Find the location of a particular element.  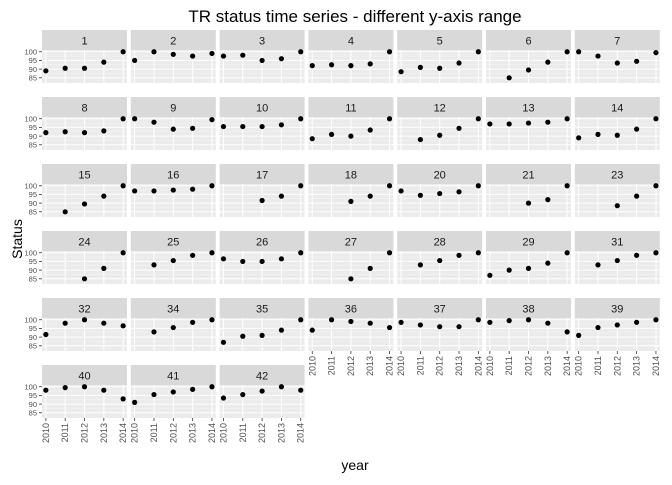

facet-strip-label: 36 is located at coordinates (351, 310).